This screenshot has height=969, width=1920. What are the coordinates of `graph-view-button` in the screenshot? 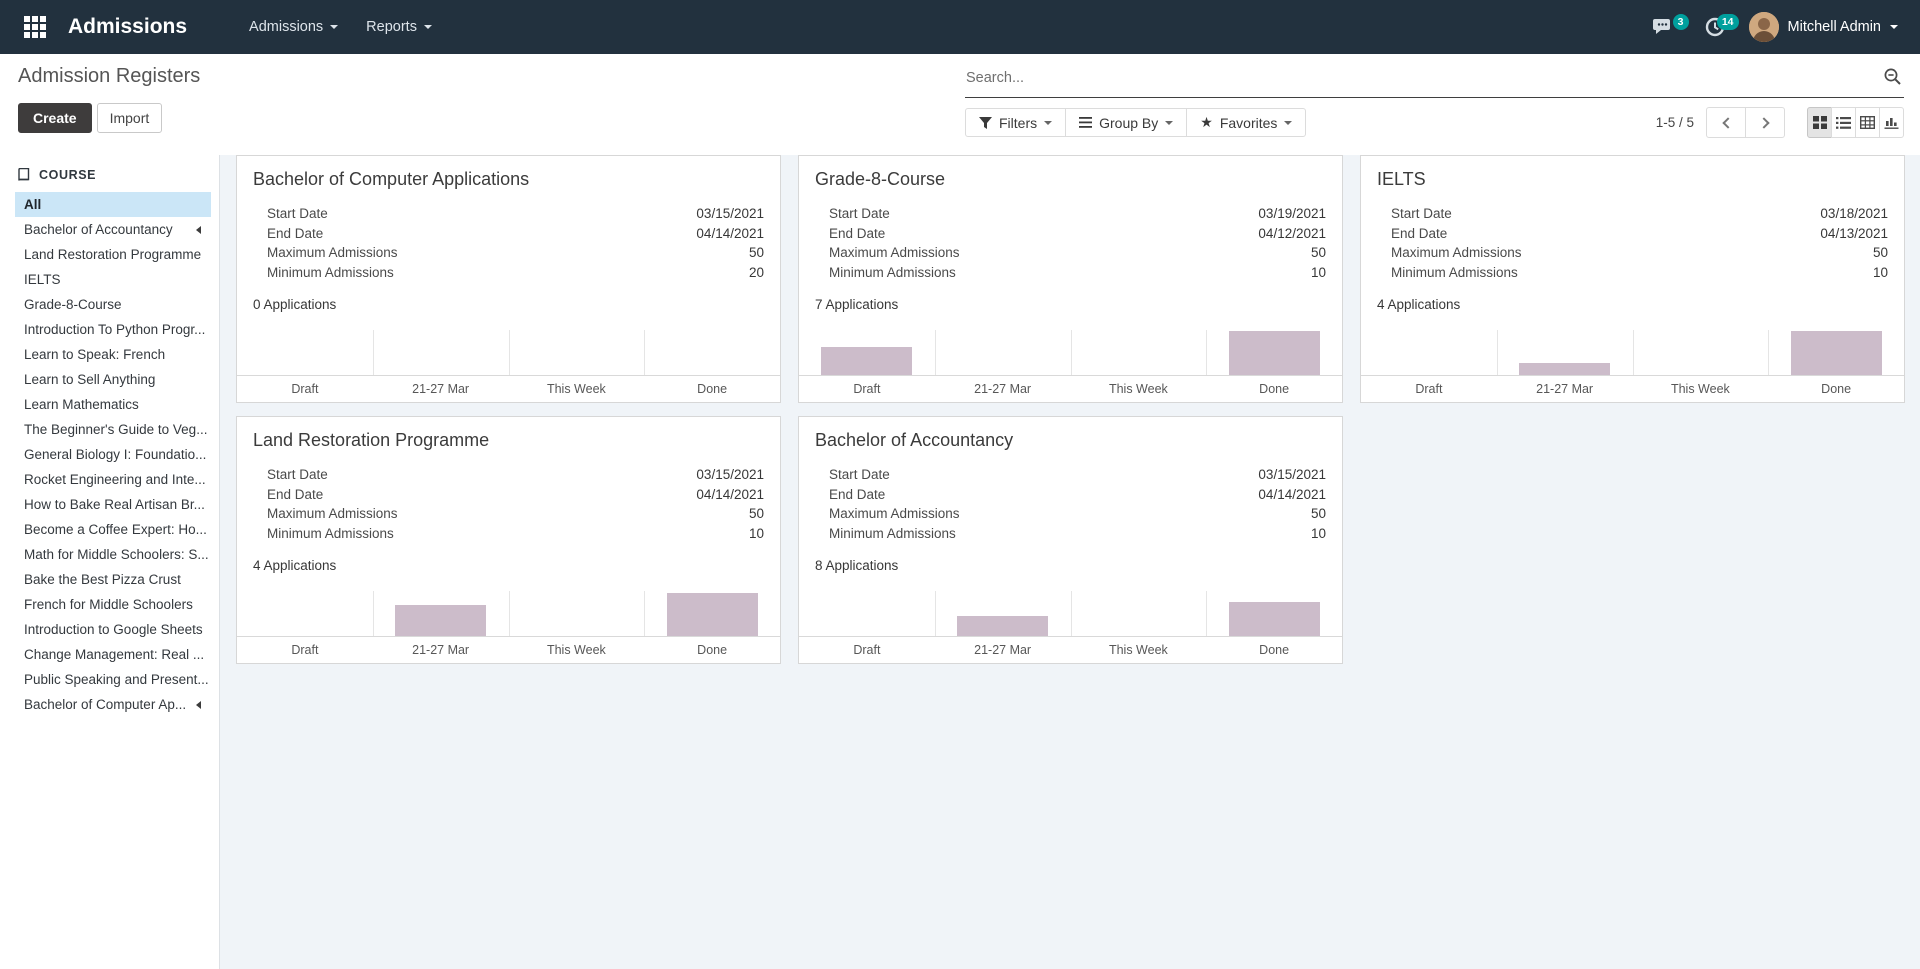 It's located at (1891, 122).